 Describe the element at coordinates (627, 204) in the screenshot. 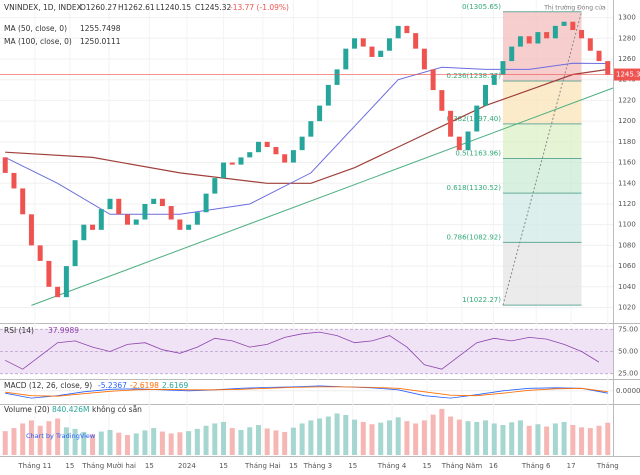

I see `y-tick-label: 1120` at that location.